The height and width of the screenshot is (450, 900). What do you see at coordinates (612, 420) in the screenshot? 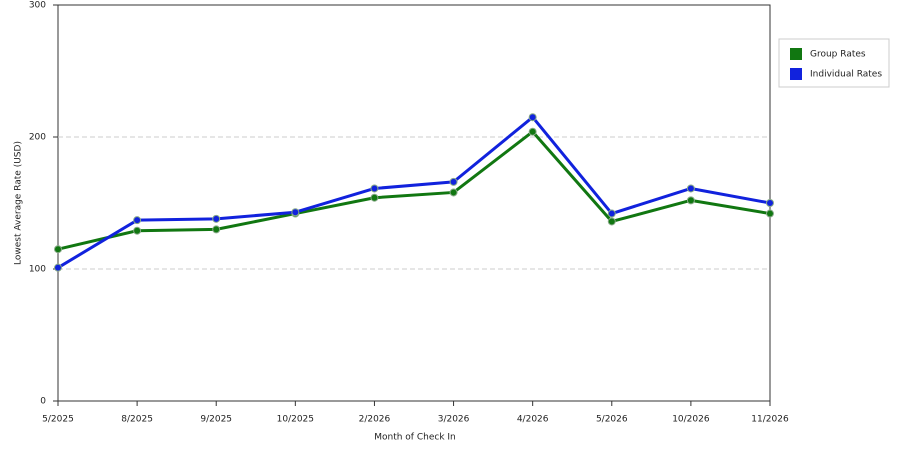
I see `x-tick-label: 5/2026` at bounding box center [612, 420].